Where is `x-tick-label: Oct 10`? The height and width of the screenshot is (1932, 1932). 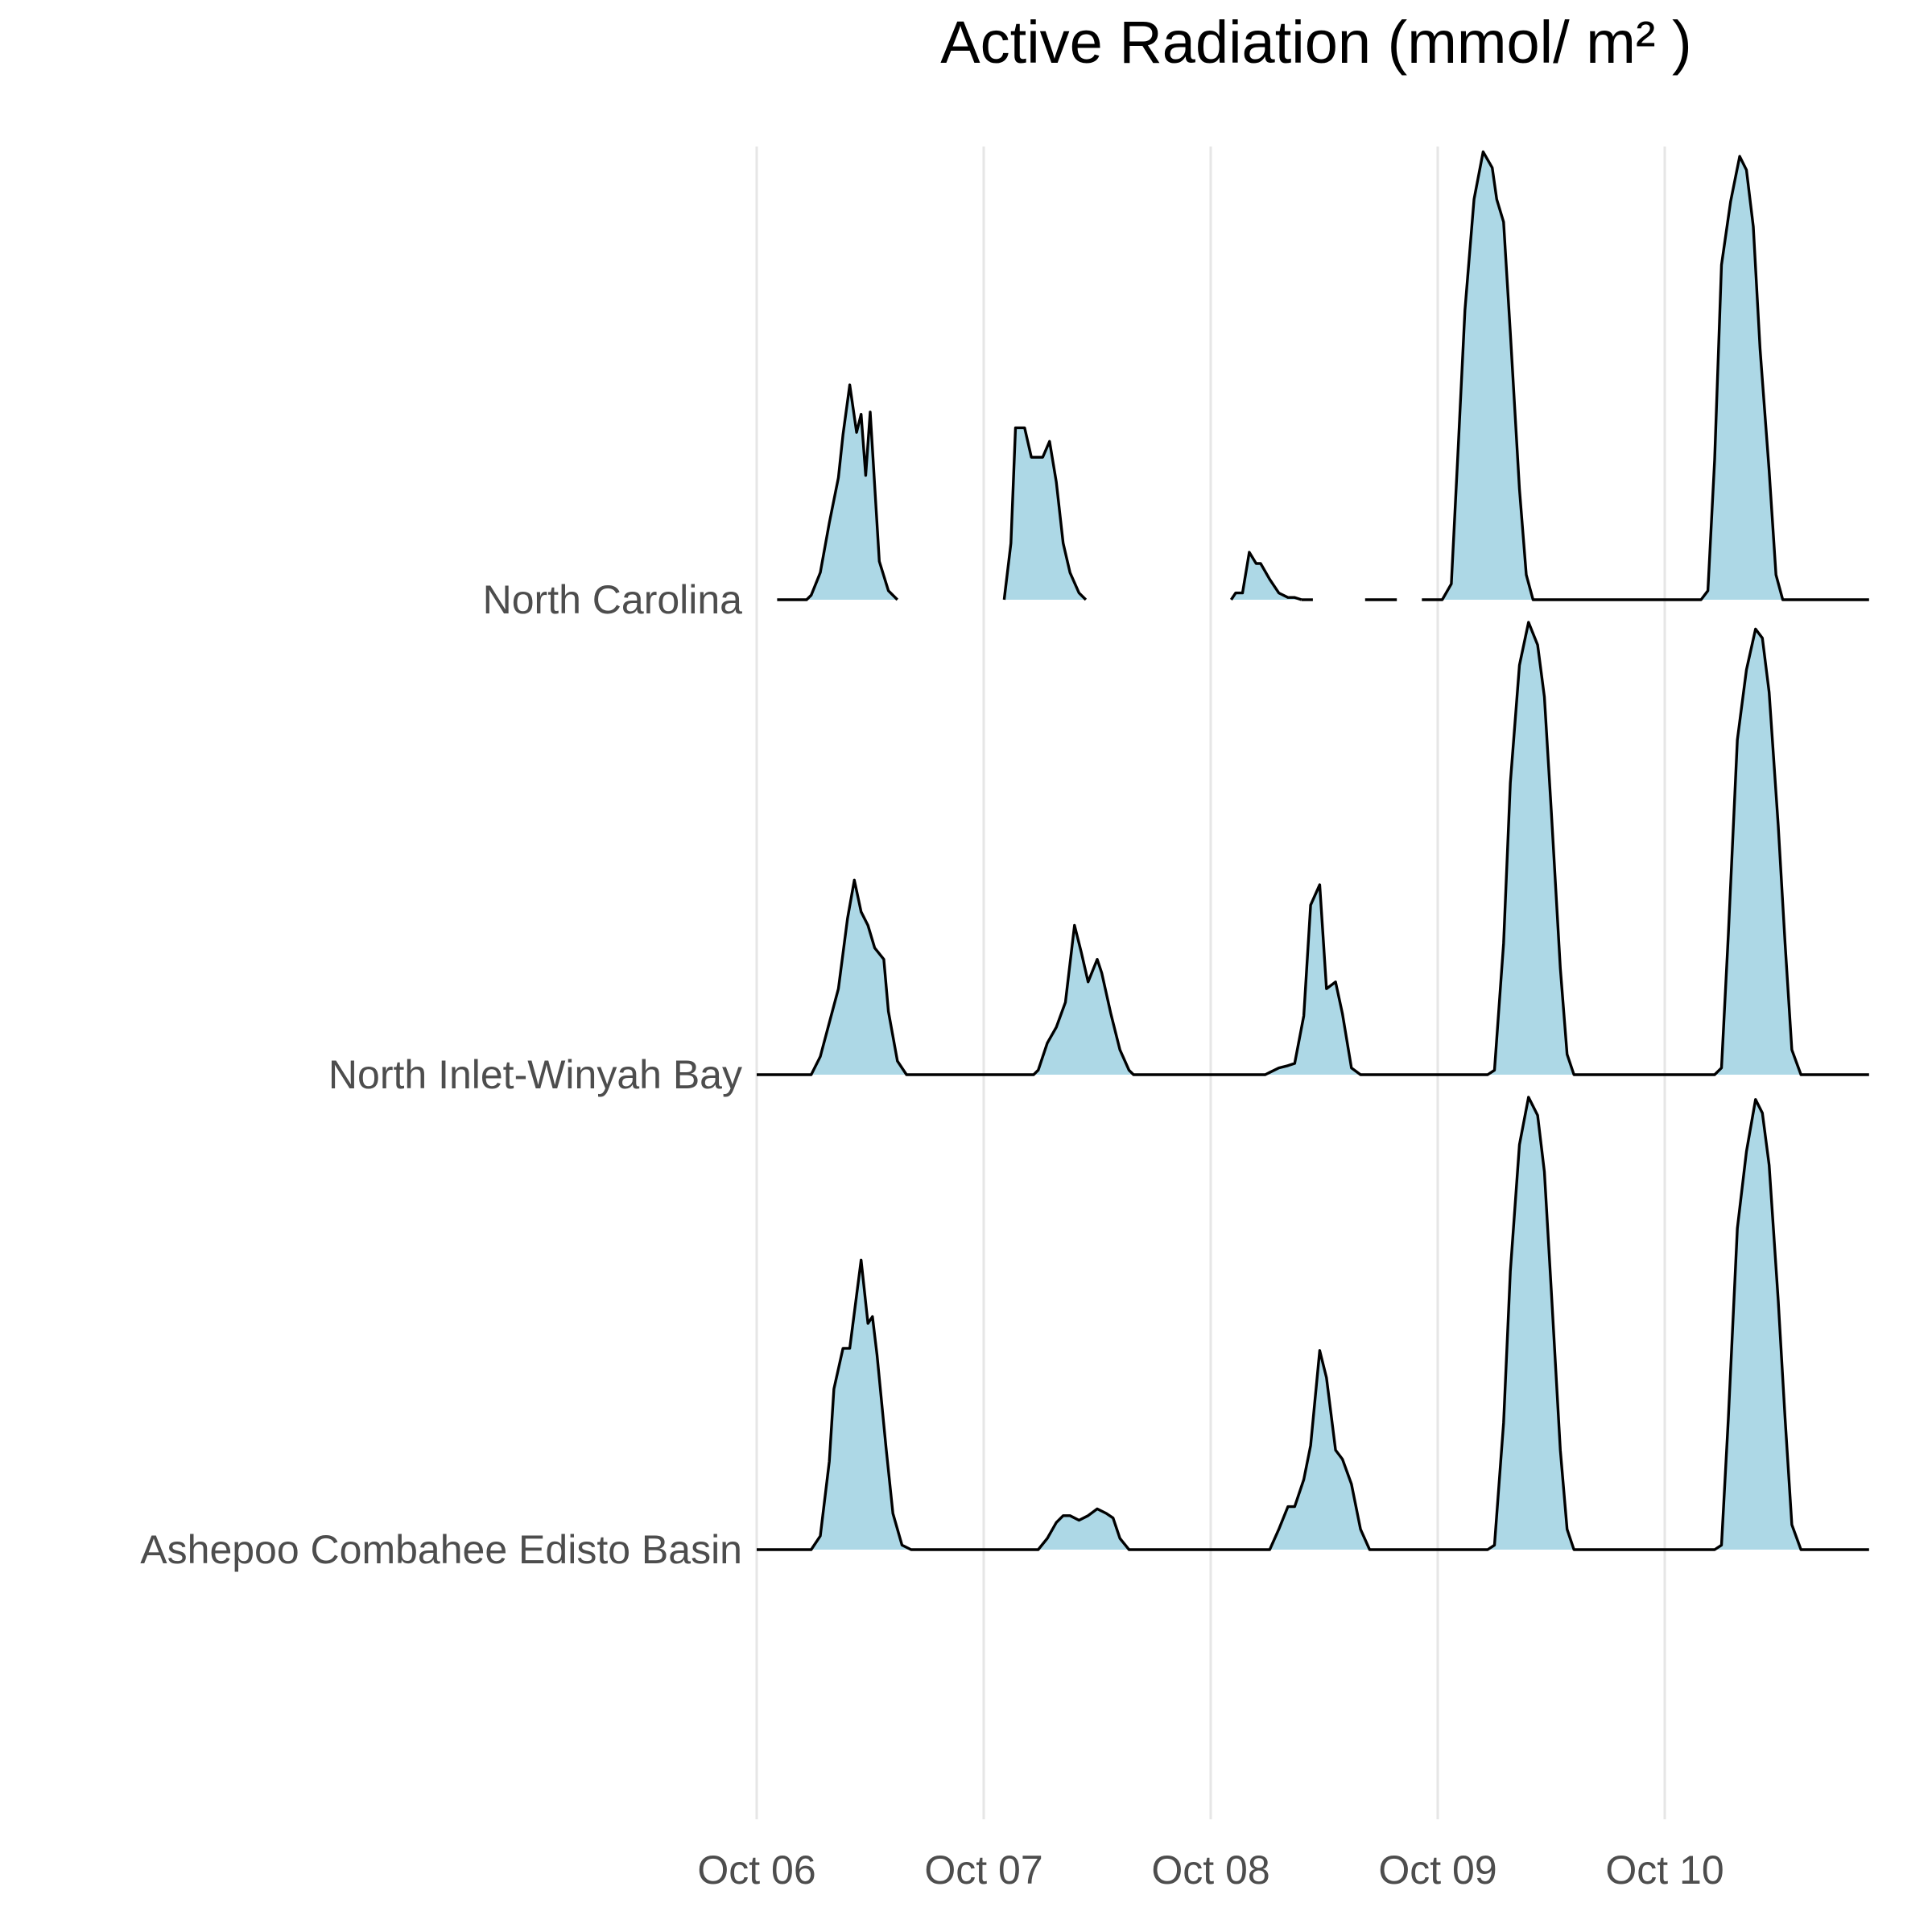 x-tick-label: Oct 10 is located at coordinates (1664, 1870).